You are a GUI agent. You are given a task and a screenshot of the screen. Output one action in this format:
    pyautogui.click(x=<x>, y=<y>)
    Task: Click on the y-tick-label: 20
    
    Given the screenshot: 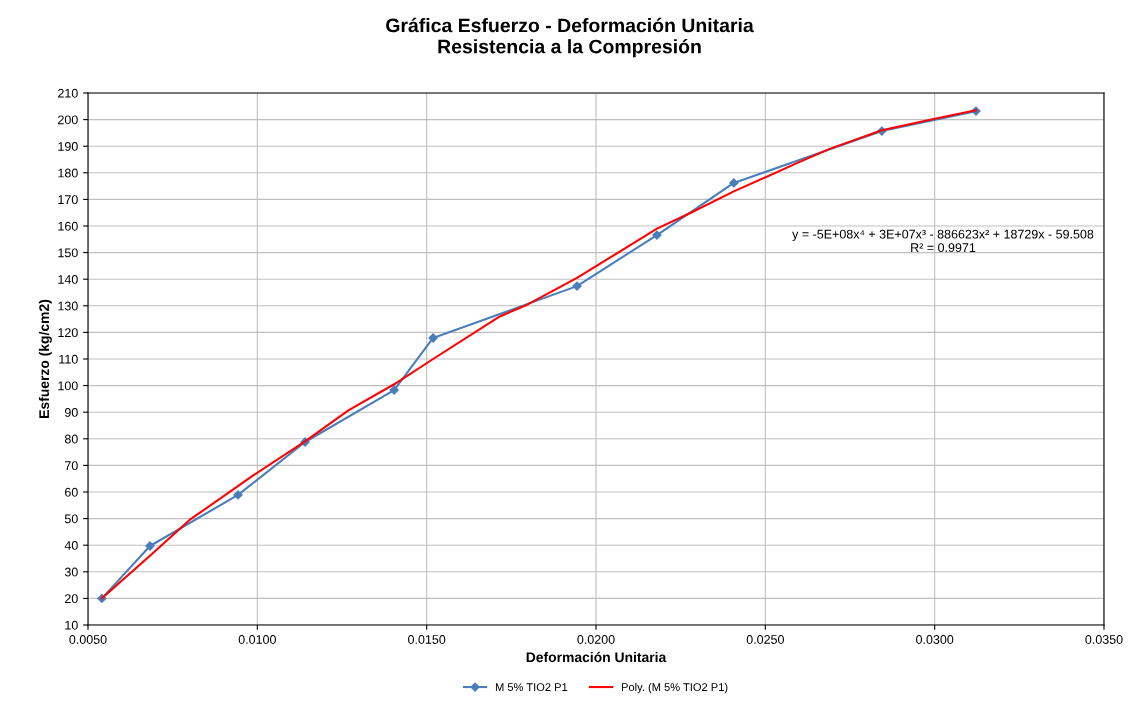 What is the action you would take?
    pyautogui.click(x=71, y=599)
    